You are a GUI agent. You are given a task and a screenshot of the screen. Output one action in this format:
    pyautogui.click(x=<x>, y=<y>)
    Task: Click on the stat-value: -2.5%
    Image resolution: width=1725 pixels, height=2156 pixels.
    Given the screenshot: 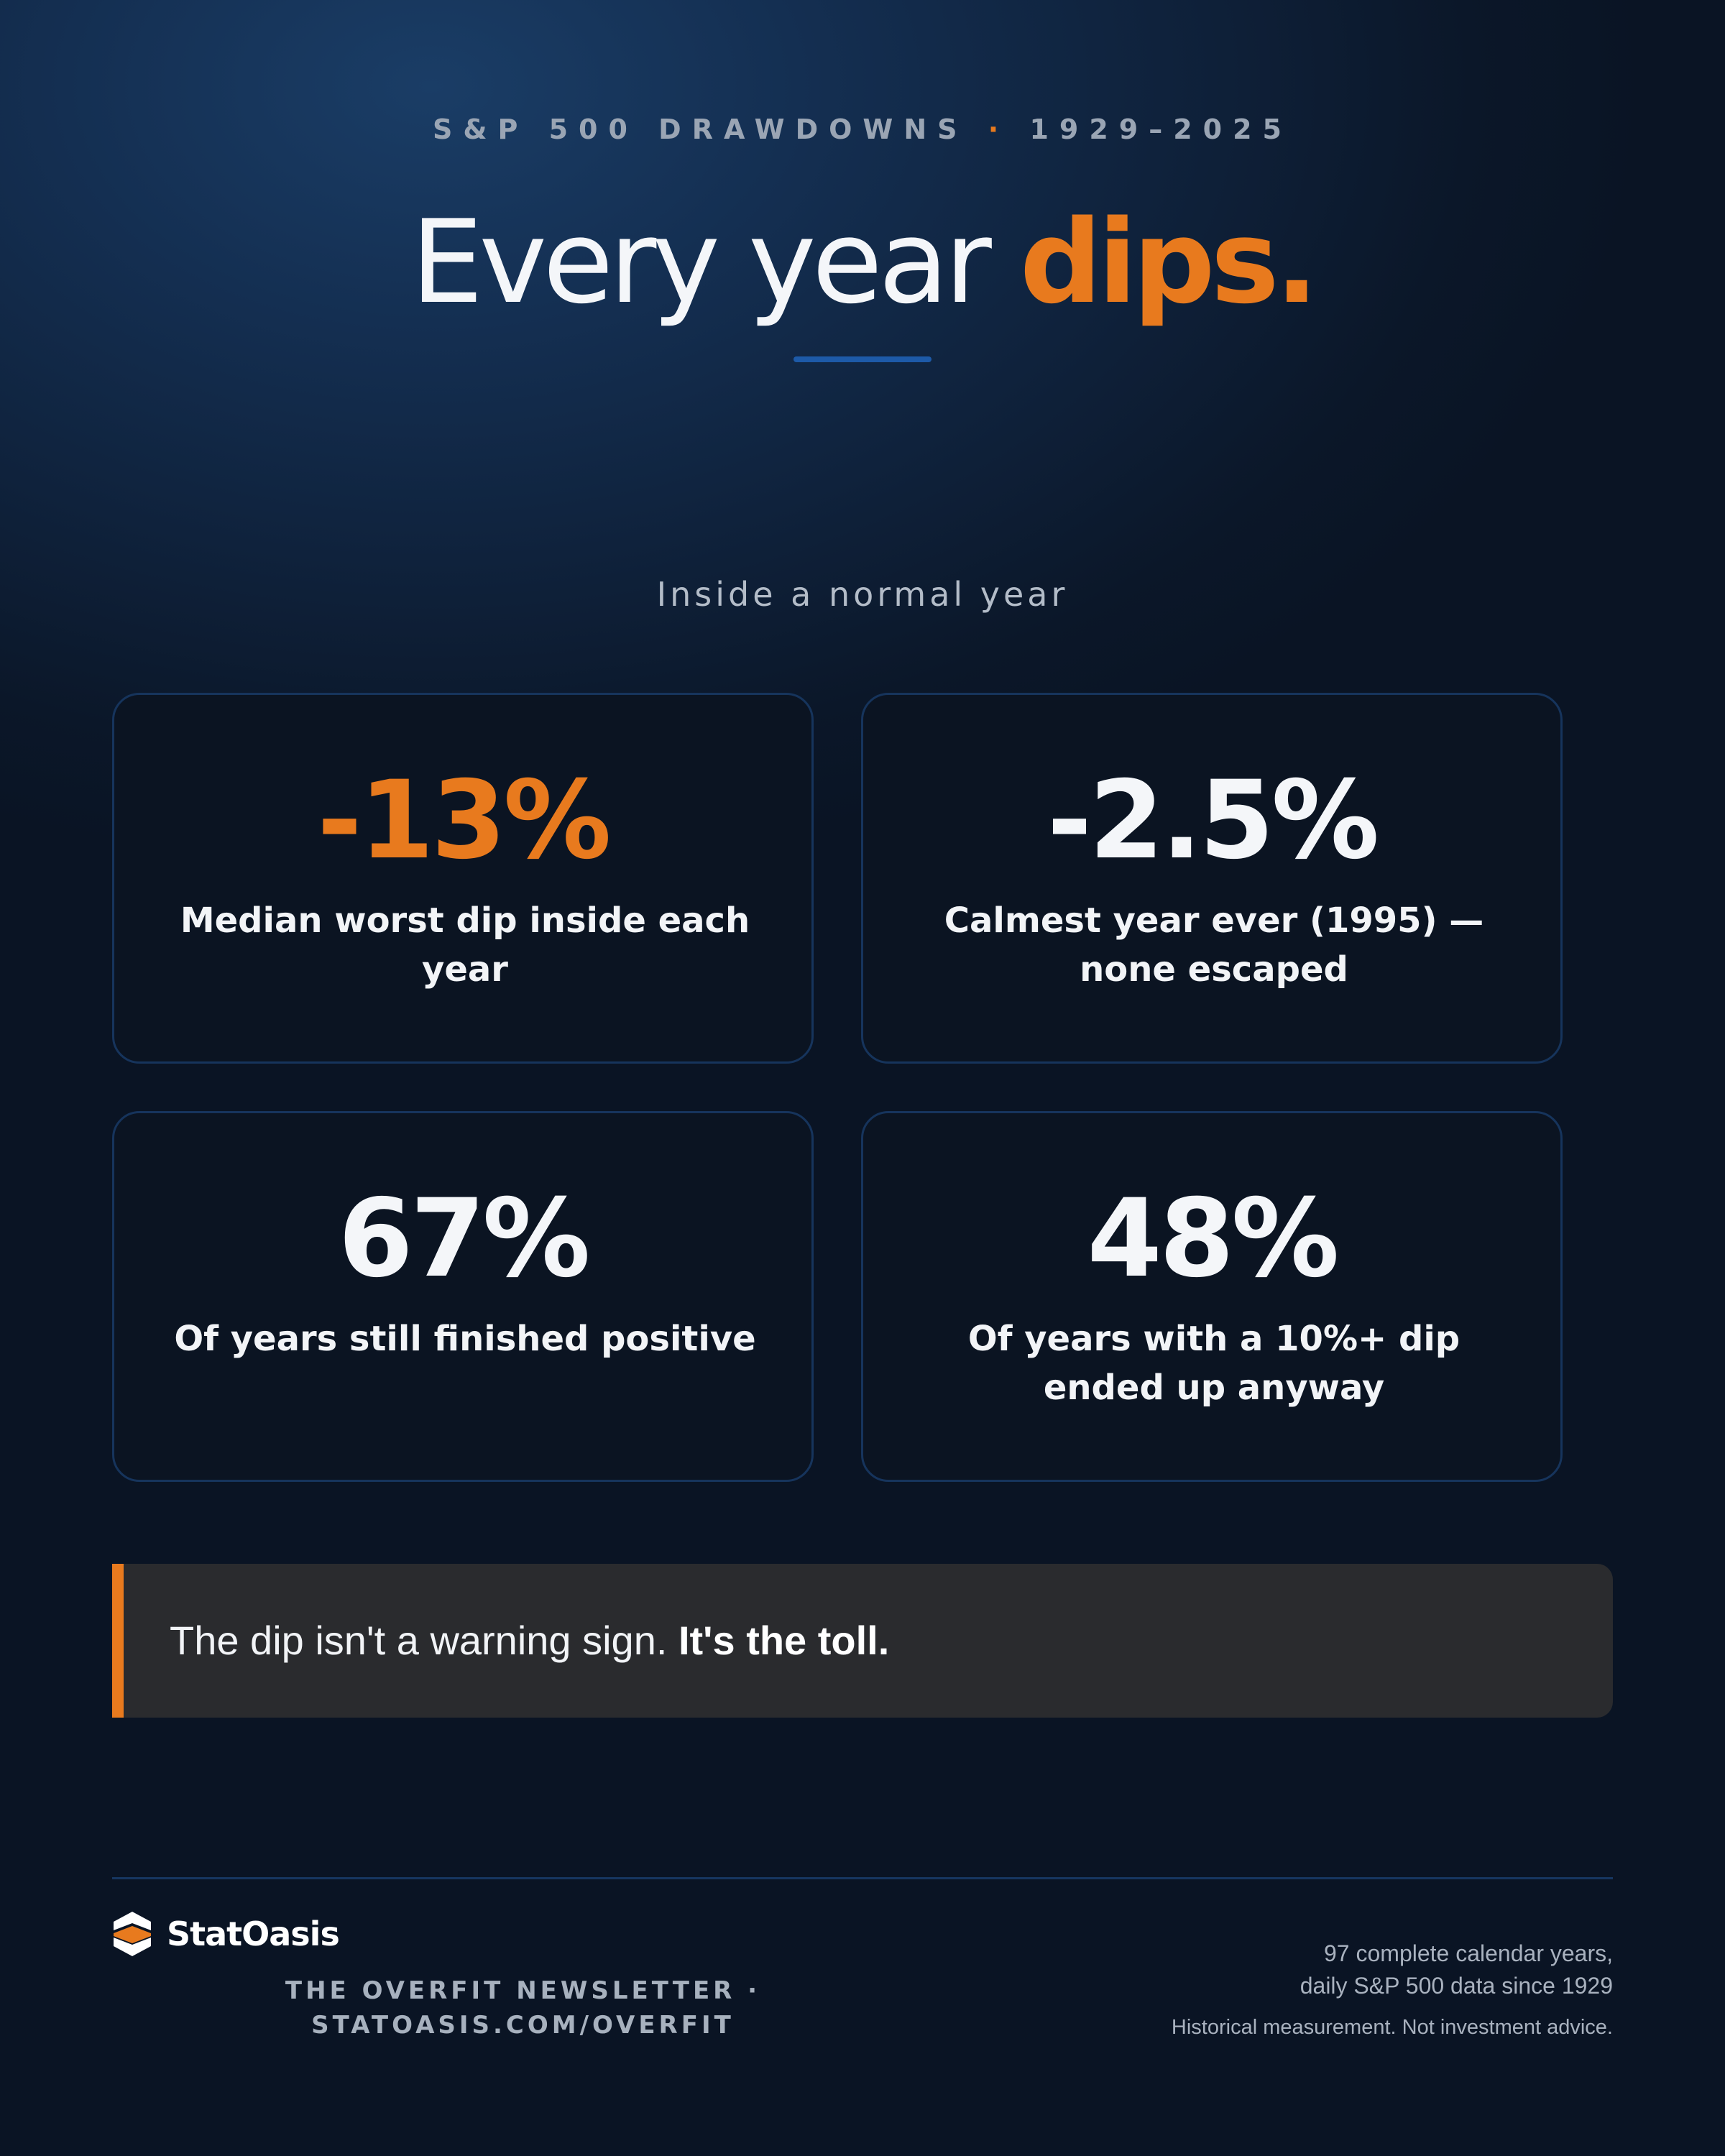 What is the action you would take?
    pyautogui.click(x=1212, y=821)
    